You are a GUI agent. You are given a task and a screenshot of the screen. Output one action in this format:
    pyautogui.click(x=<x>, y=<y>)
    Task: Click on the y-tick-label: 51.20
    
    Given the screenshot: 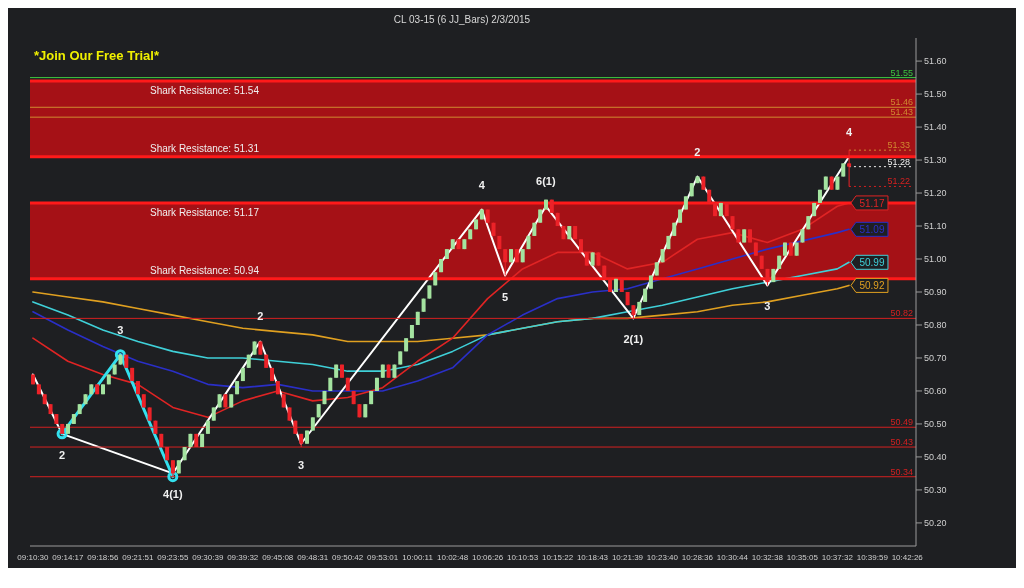 What is the action you would take?
    pyautogui.click(x=935, y=193)
    